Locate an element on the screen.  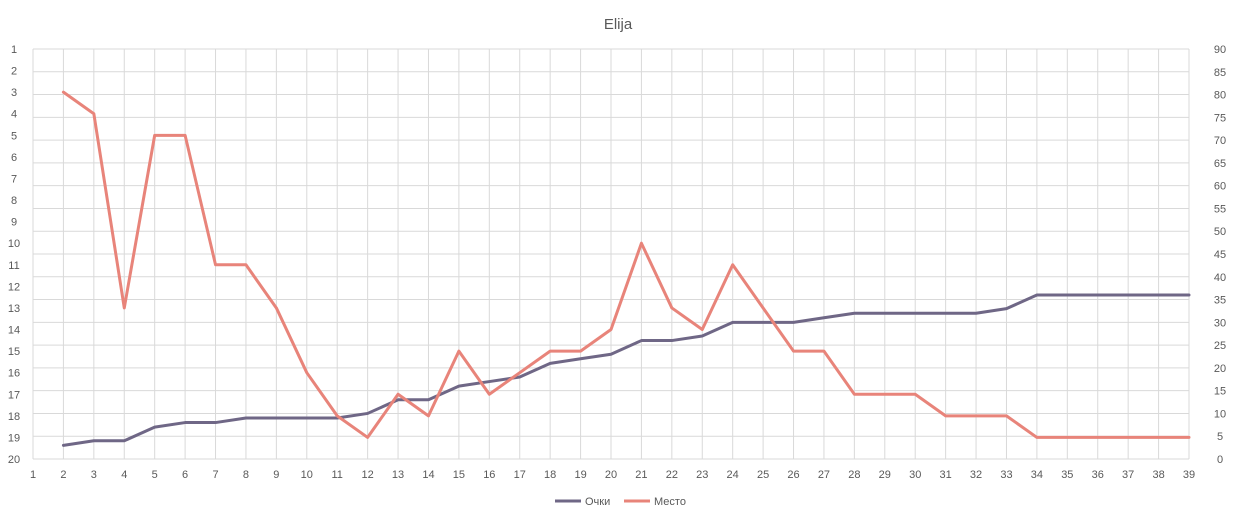
x-tick-label: 8 is located at coordinates (246, 475).